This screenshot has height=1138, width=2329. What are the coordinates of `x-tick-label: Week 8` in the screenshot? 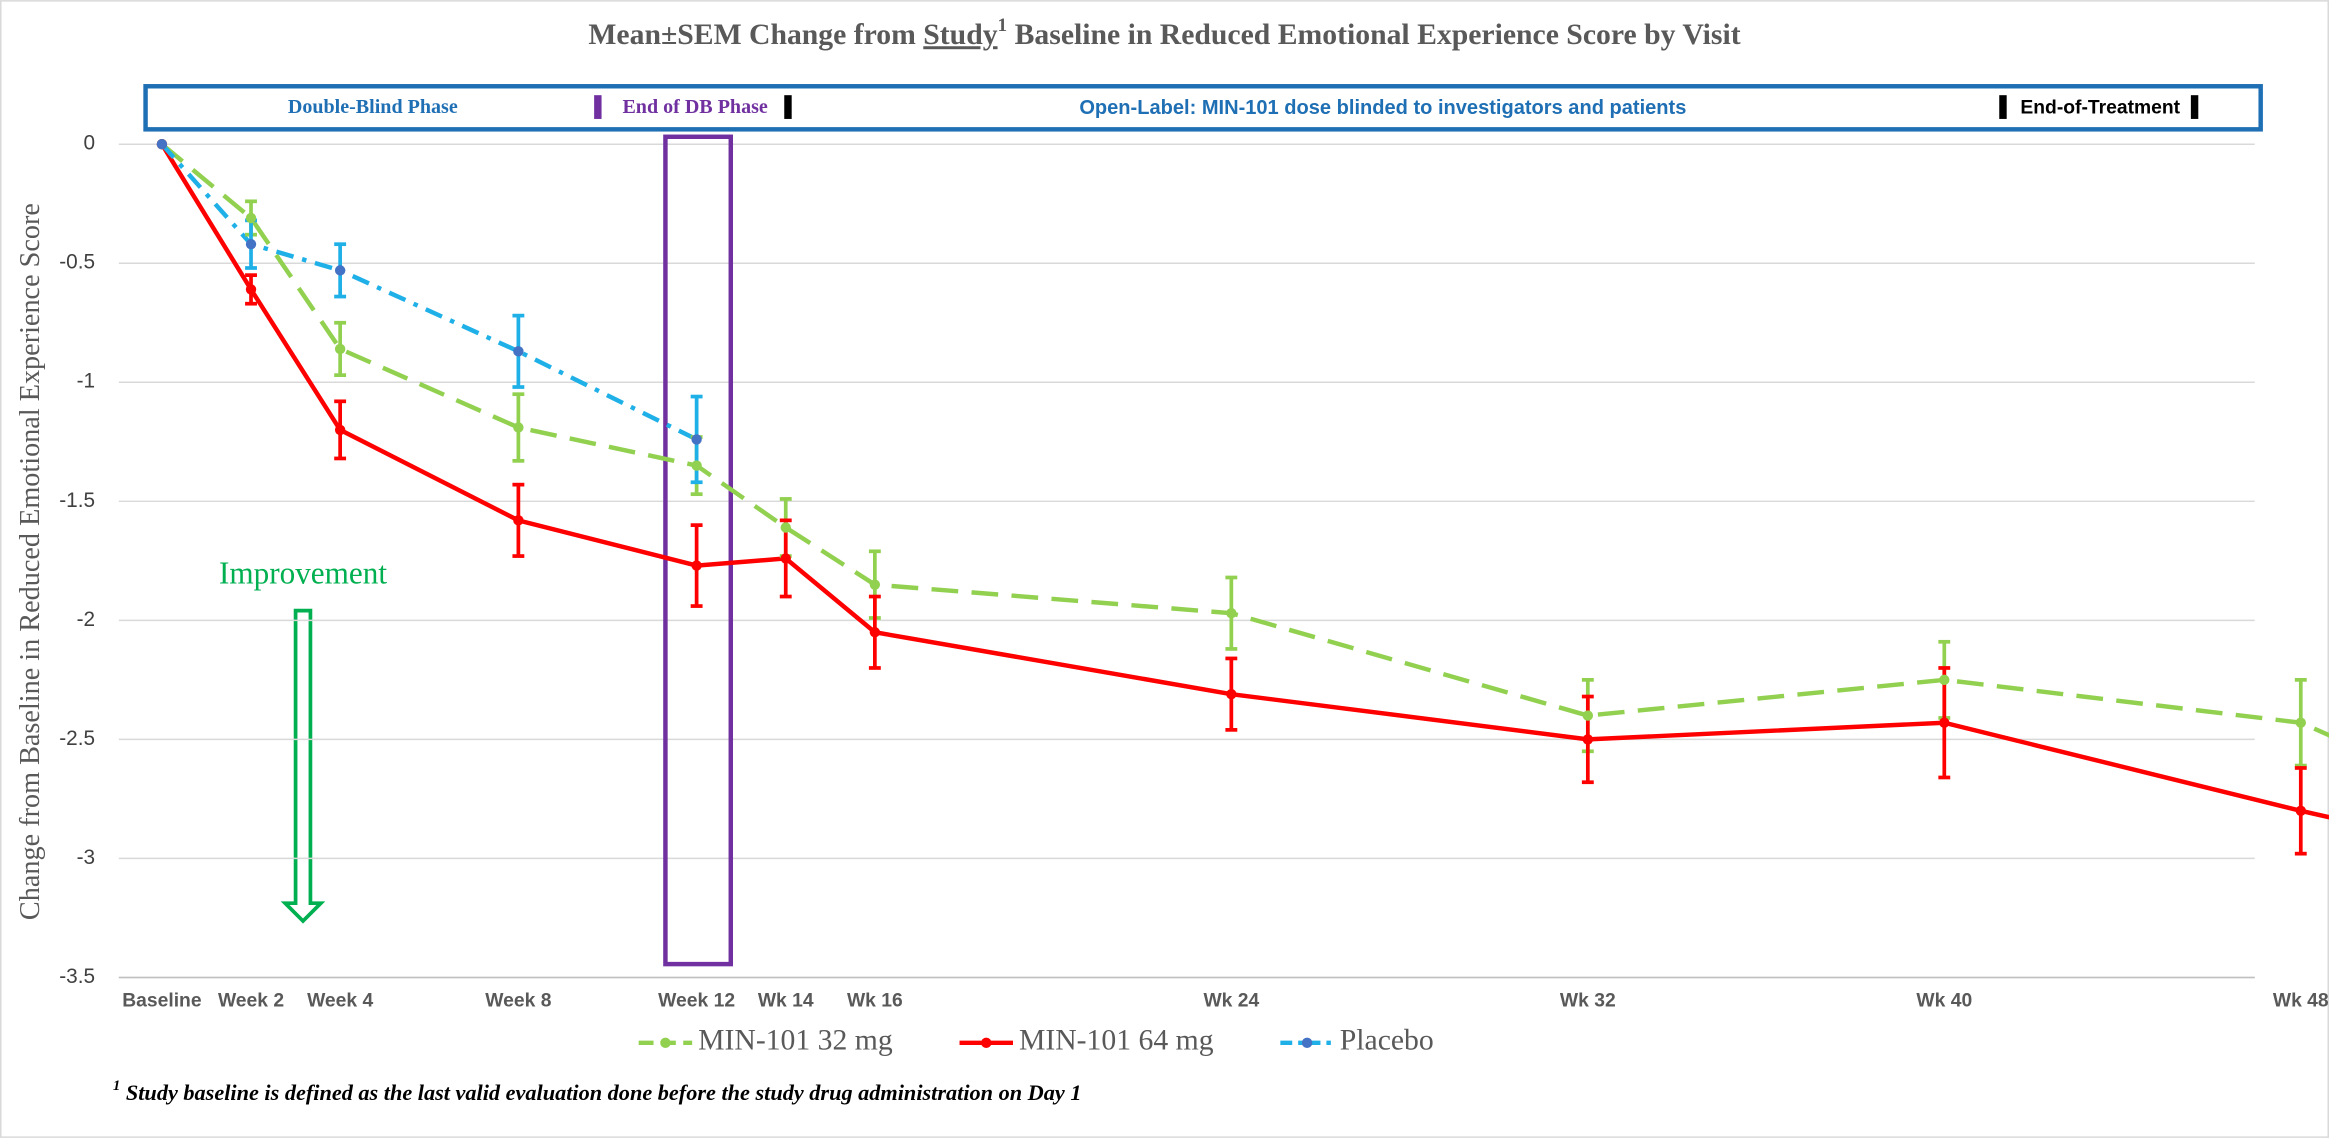 It's located at (518, 1000).